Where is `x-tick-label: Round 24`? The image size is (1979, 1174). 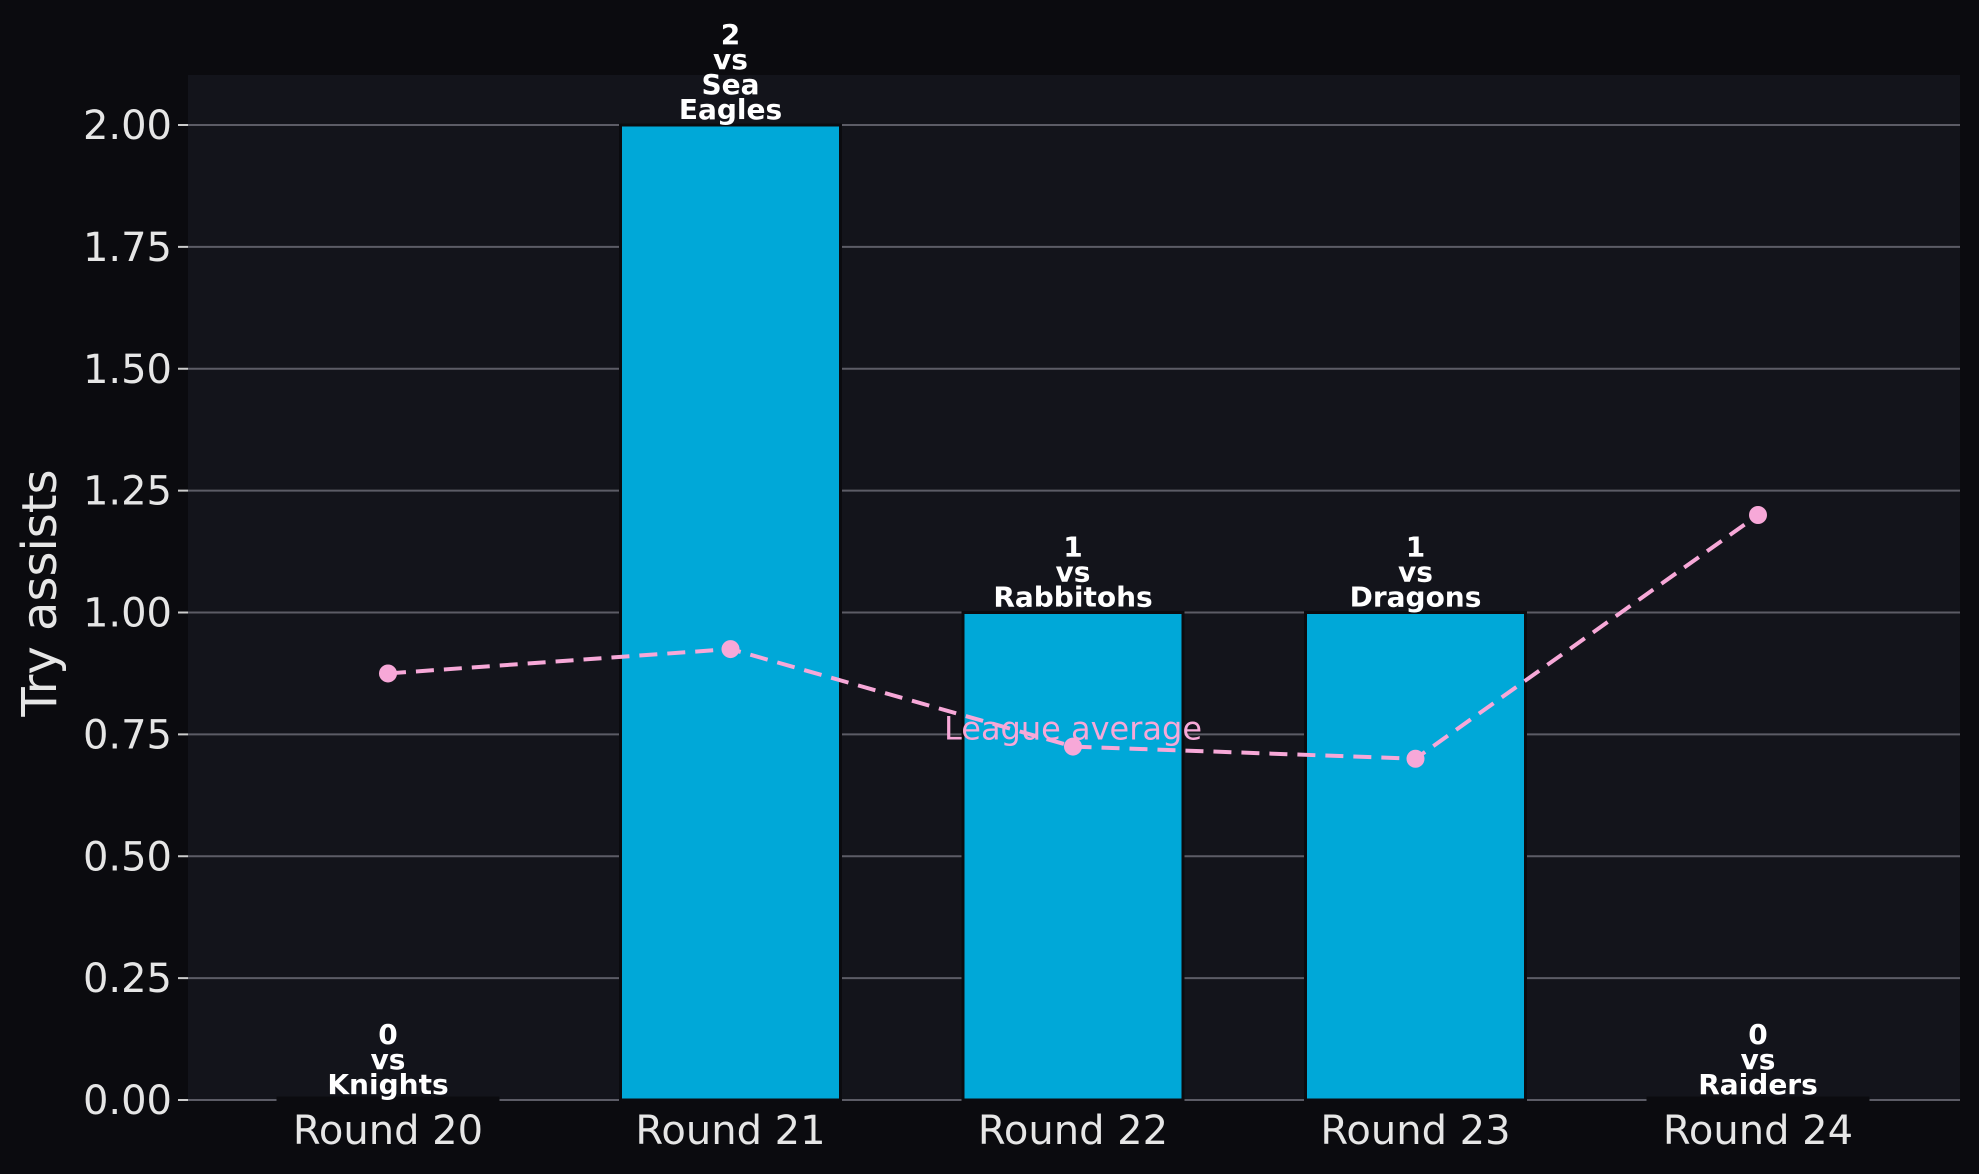
x-tick-label: Round 24 is located at coordinates (1758, 1131).